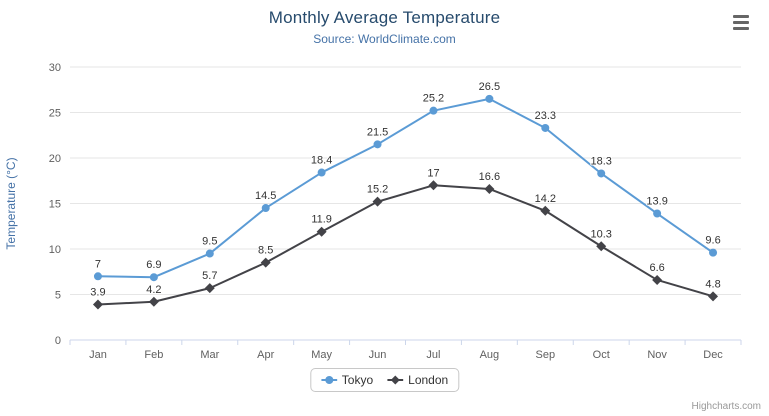 The height and width of the screenshot is (416, 769). Describe the element at coordinates (600, 234) in the screenshot. I see `data-label-london: 10.3` at that location.